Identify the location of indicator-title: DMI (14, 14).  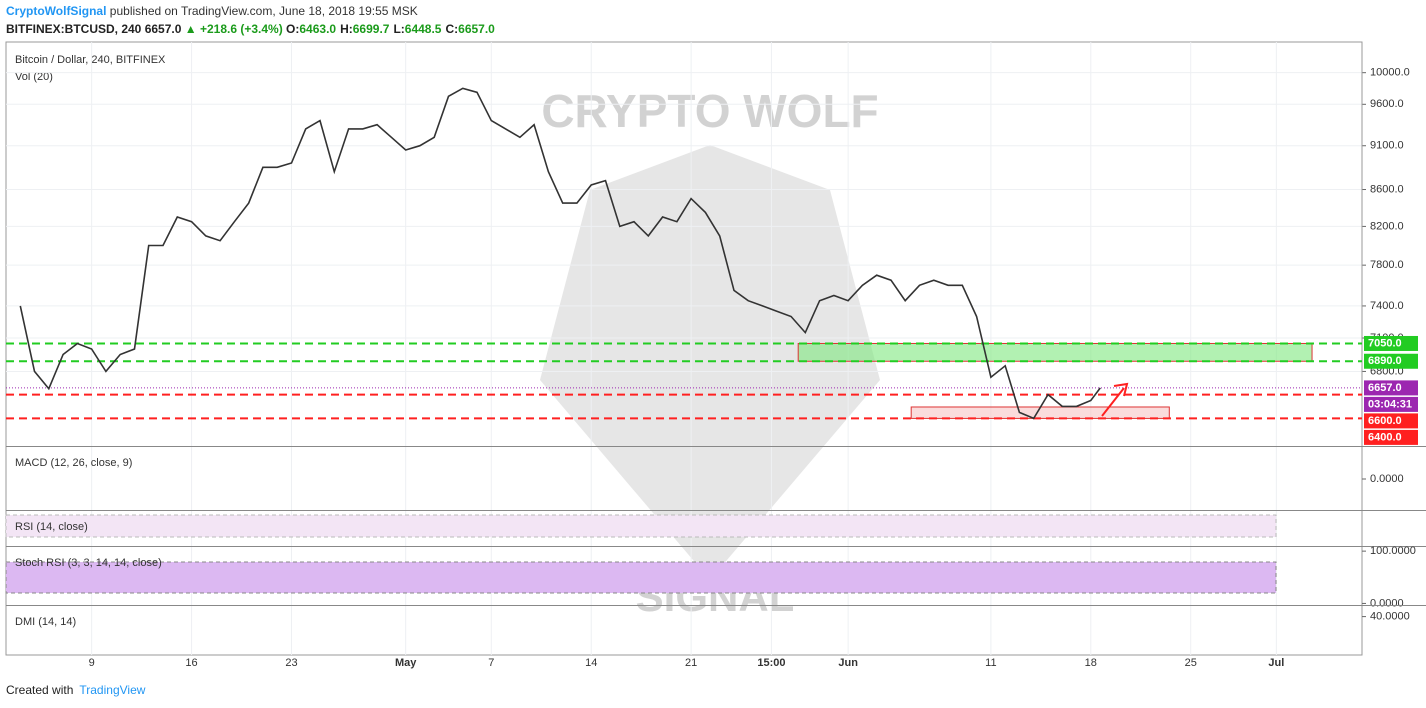
(45, 622).